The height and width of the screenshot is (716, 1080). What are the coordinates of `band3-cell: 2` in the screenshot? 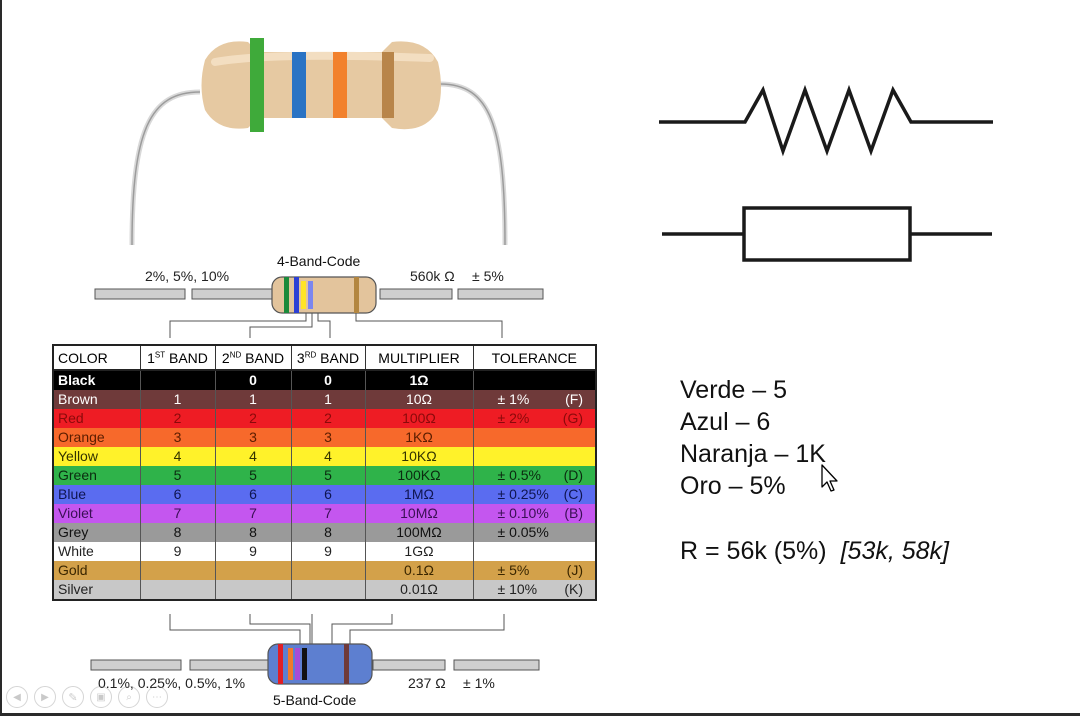 It's located at (328, 418).